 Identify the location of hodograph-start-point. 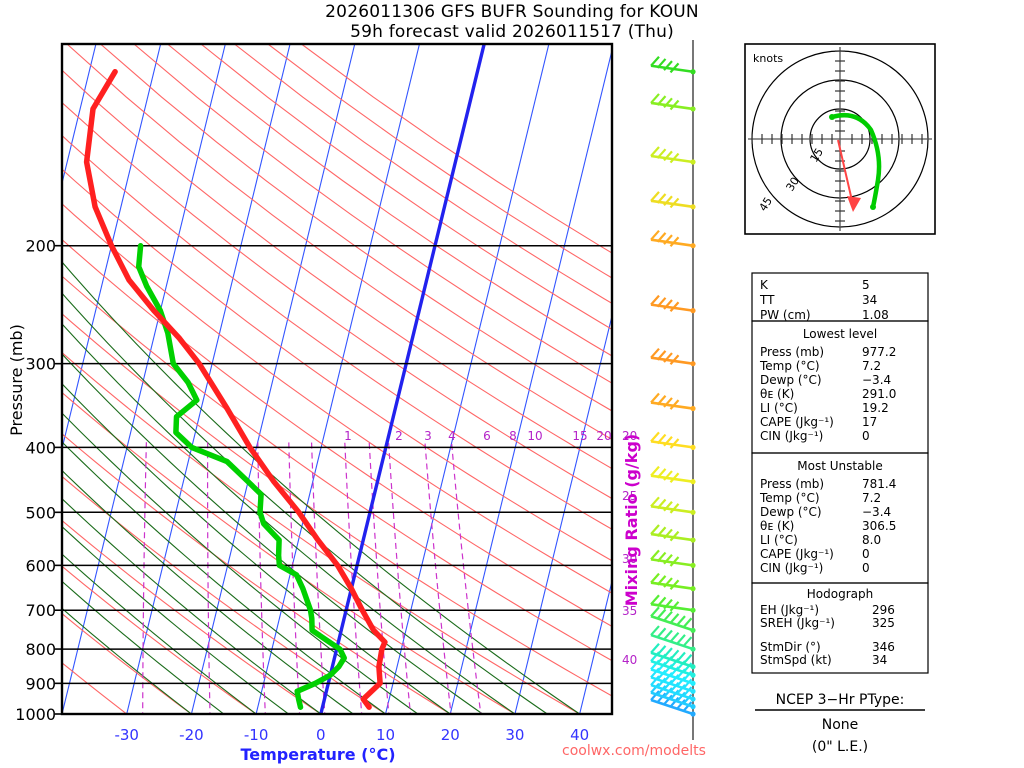
(832, 117).